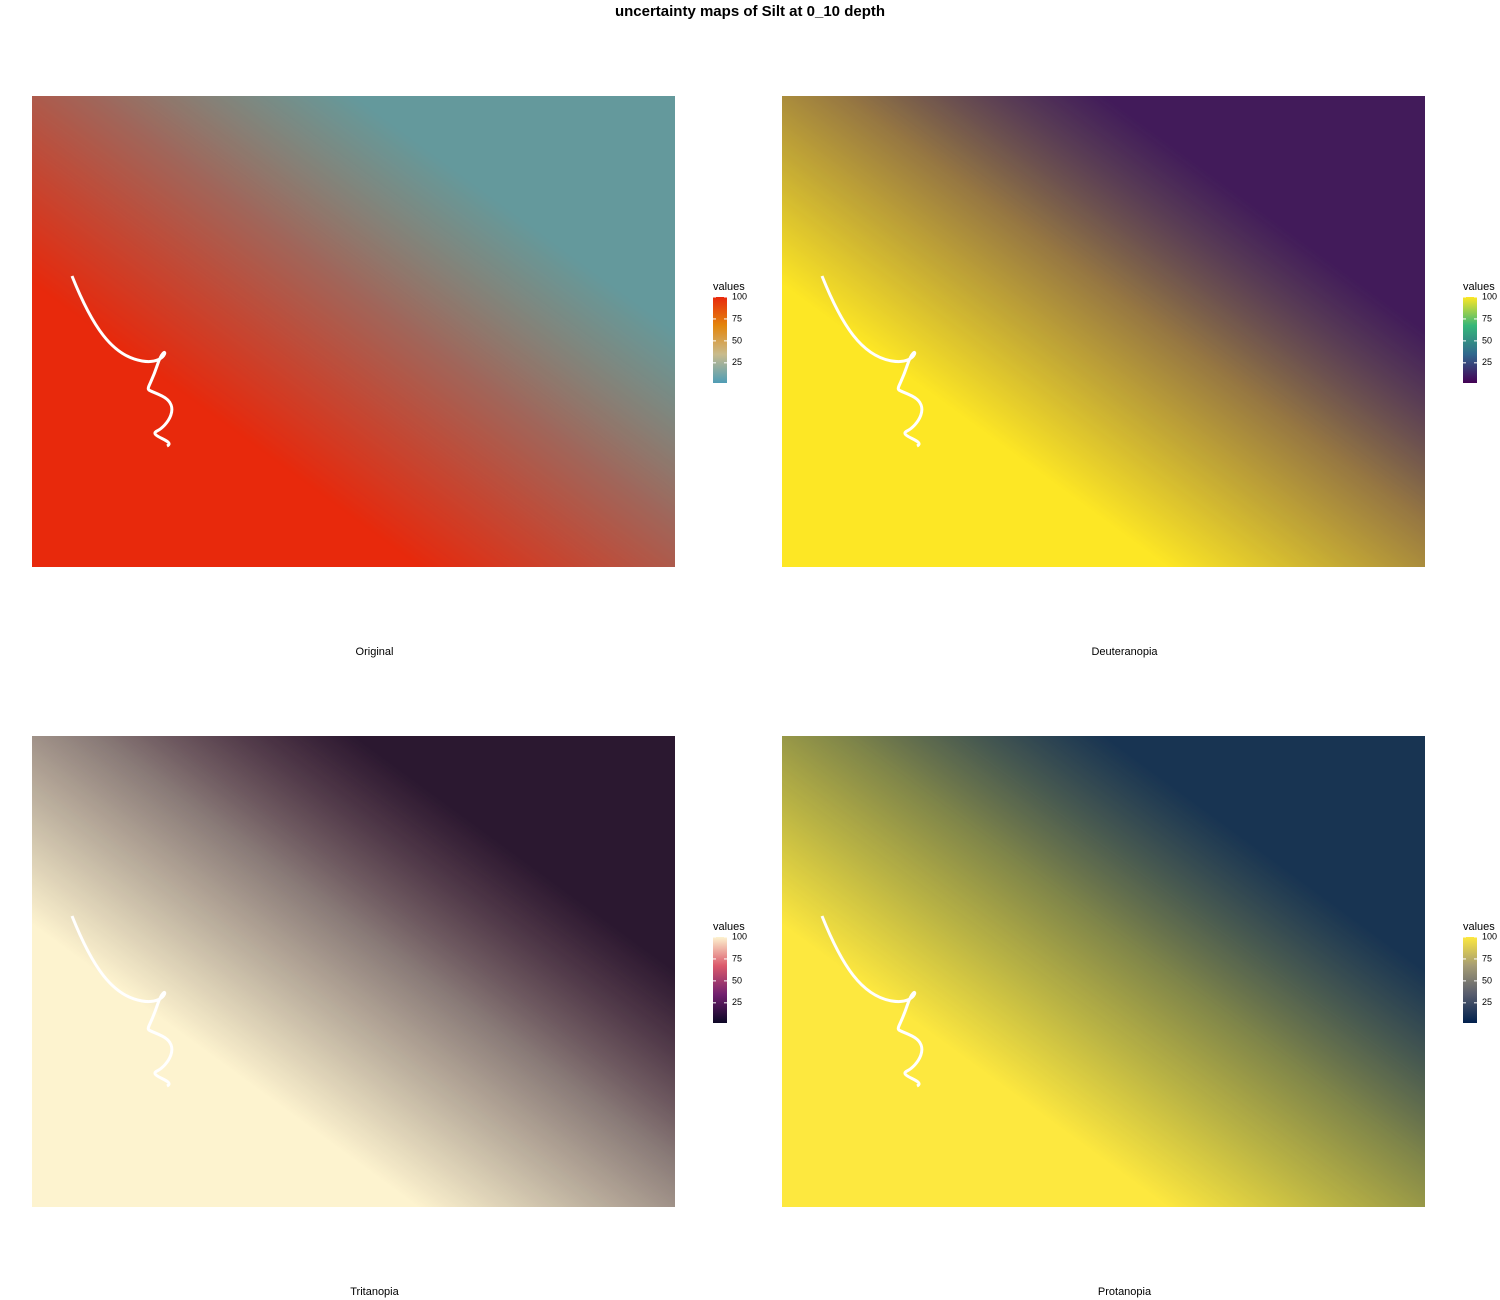  I want to click on panel-label: Protanopia, so click(1125, 1292).